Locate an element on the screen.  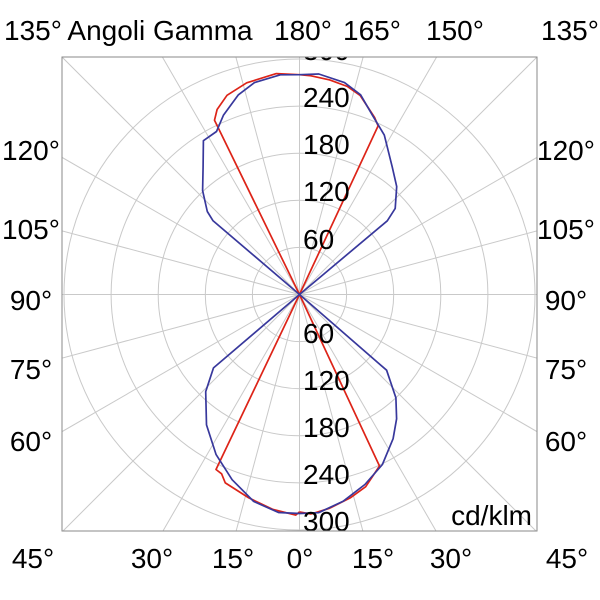
value-ring is located at coordinates (299, 294).